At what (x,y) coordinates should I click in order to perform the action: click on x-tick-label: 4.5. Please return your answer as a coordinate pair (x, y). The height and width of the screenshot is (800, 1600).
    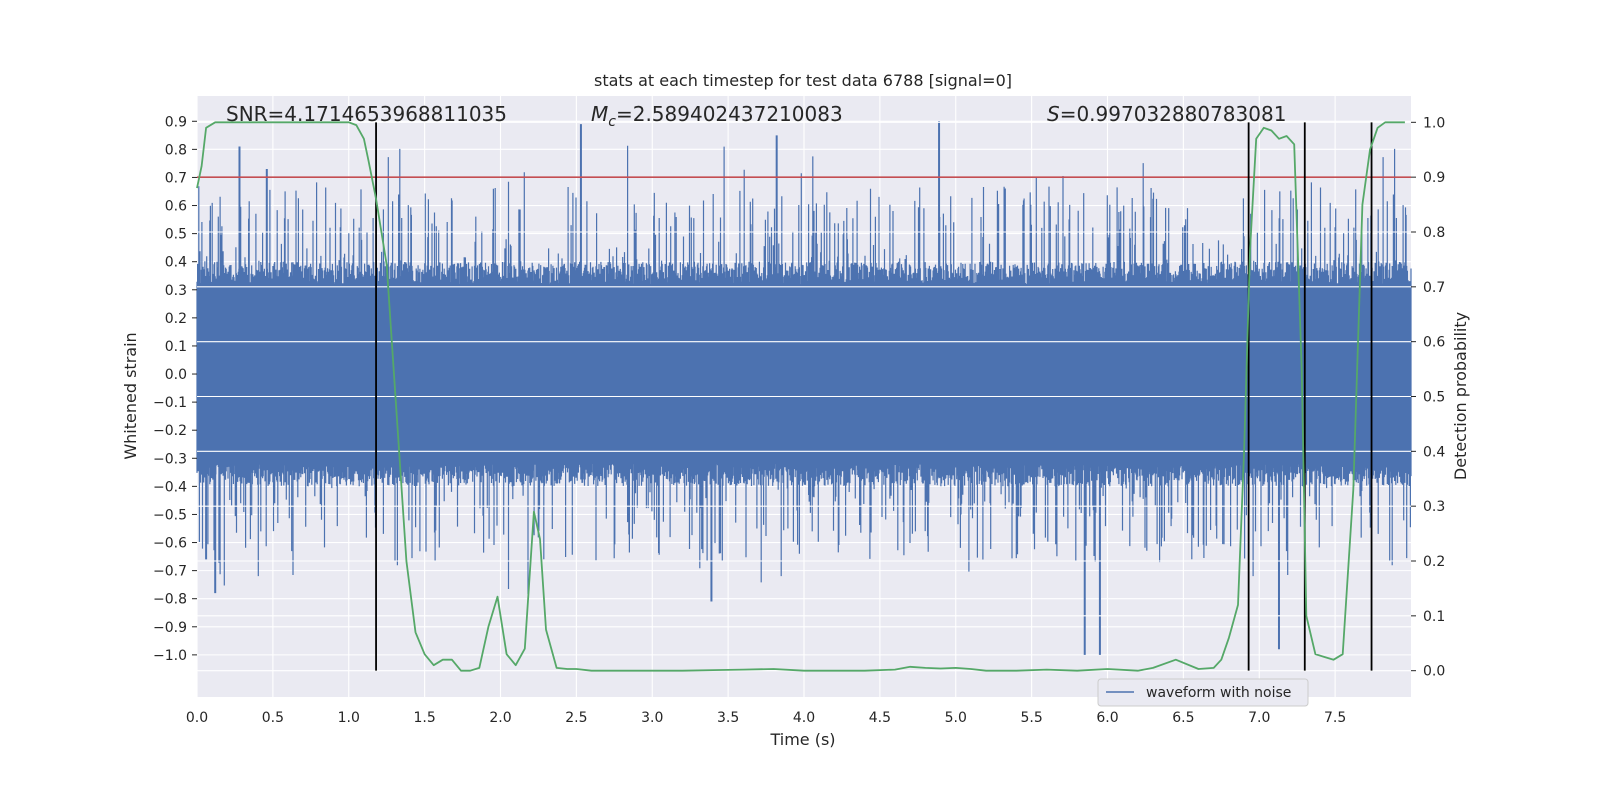
    Looking at the image, I should click on (880, 718).